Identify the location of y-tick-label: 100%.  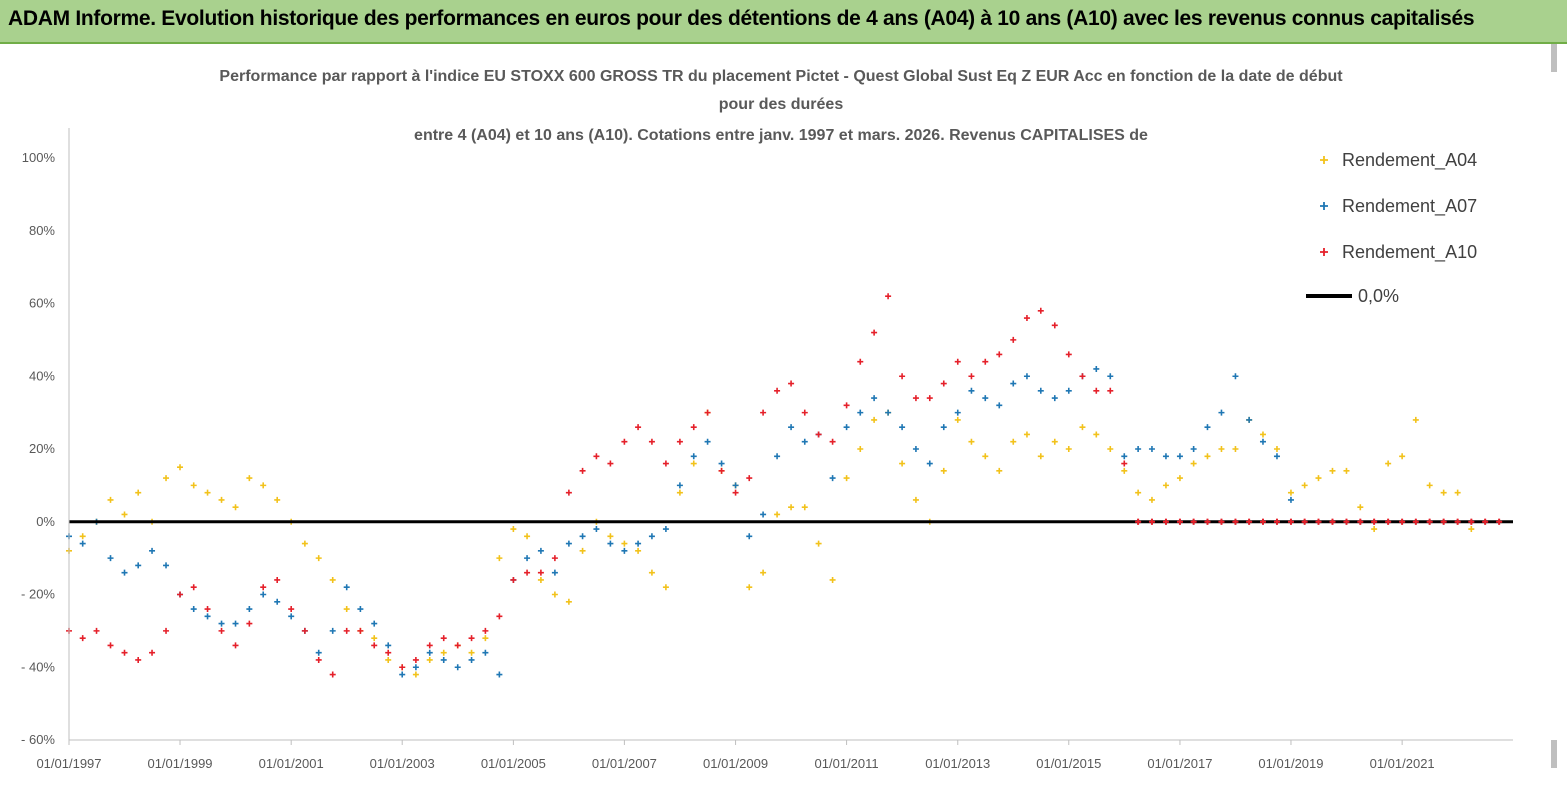
(39, 157).